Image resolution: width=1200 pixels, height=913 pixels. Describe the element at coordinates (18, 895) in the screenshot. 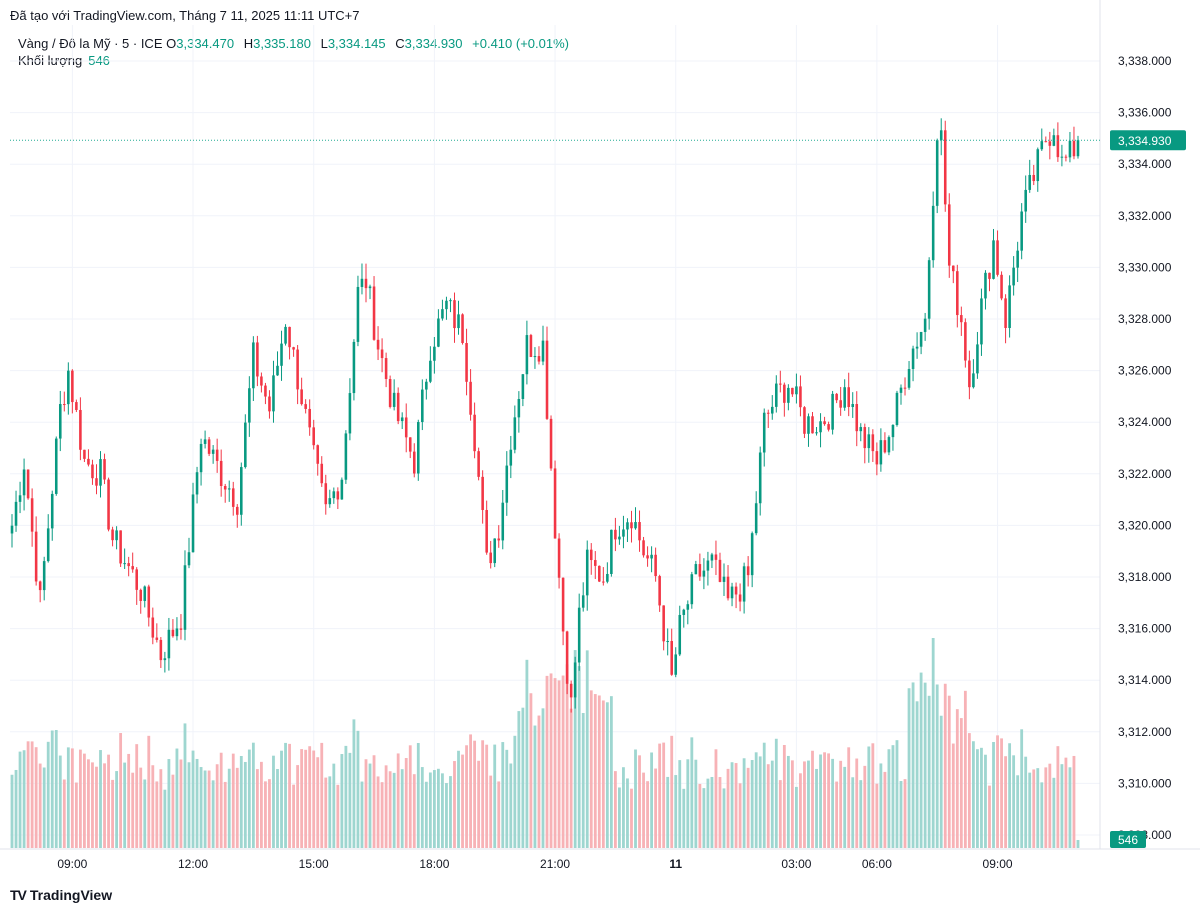

I see `tradingview-logo-icon: TV` at that location.